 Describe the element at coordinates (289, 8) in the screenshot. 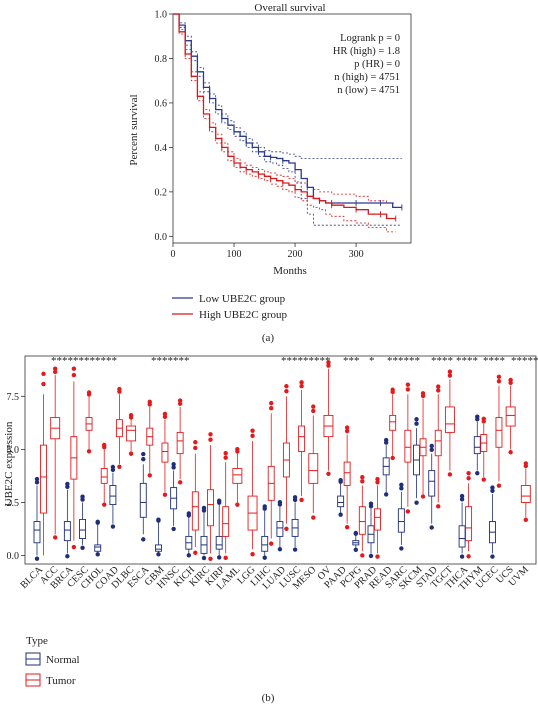

I see `survival-title: Overall survival` at that location.